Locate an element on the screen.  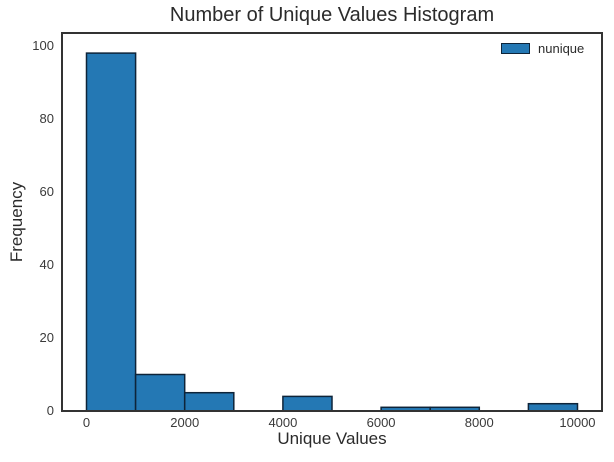
y-tick-label: 20 is located at coordinates (46, 337).